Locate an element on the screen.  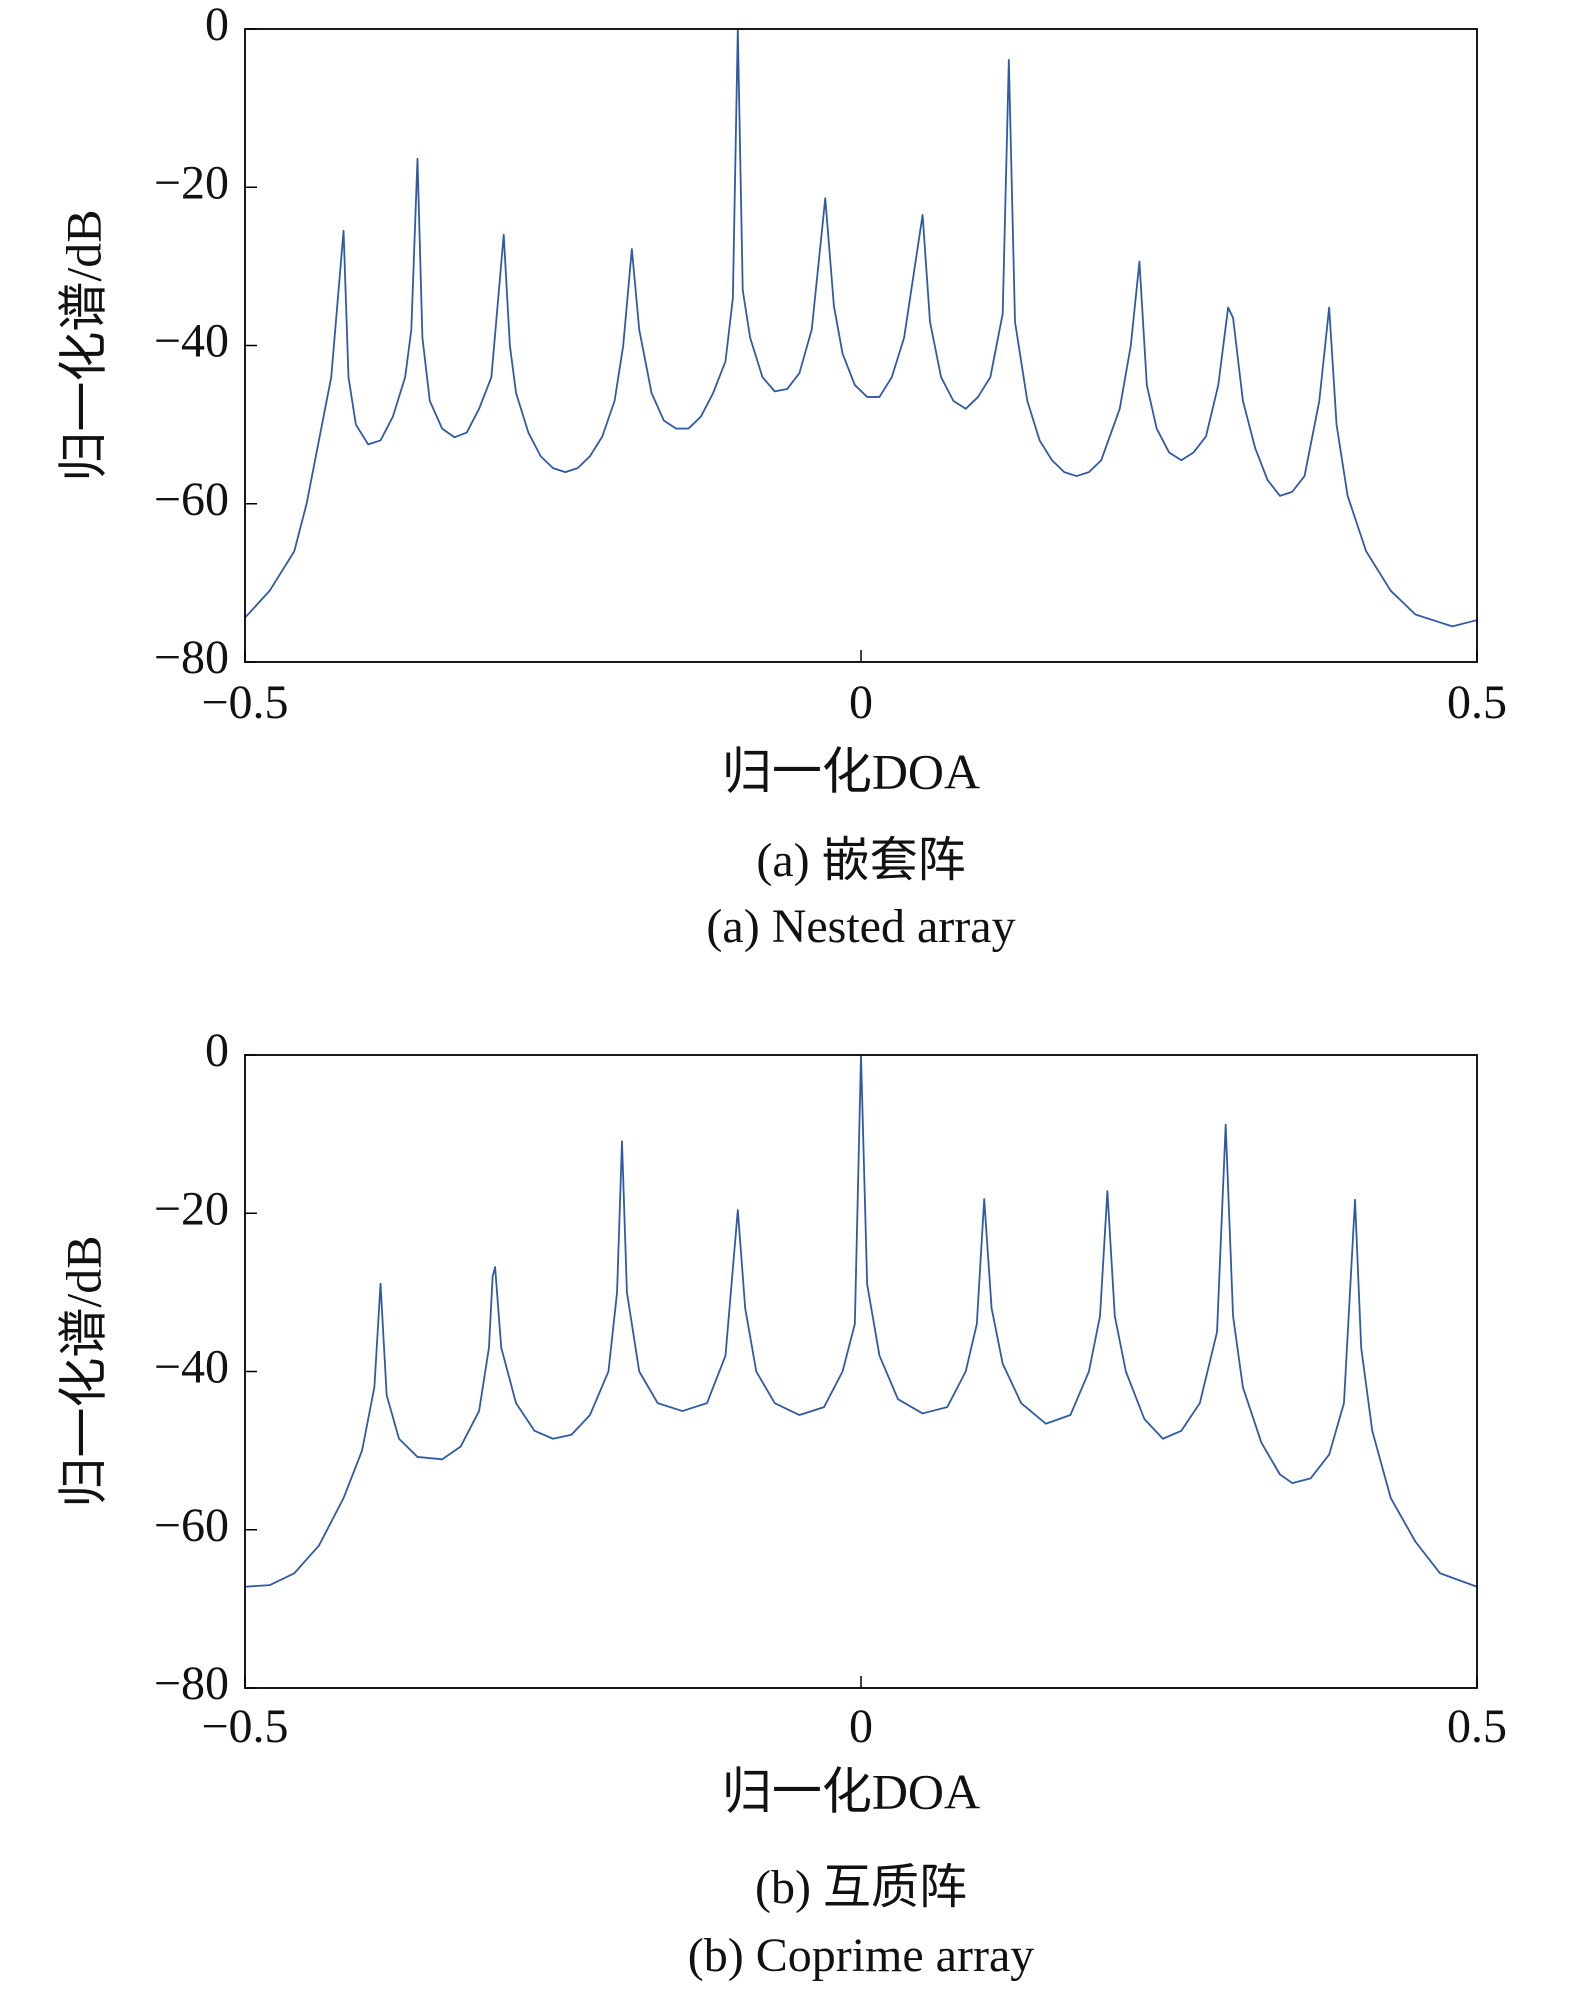
caption: (b) 互质阵 is located at coordinates (861, 1887).